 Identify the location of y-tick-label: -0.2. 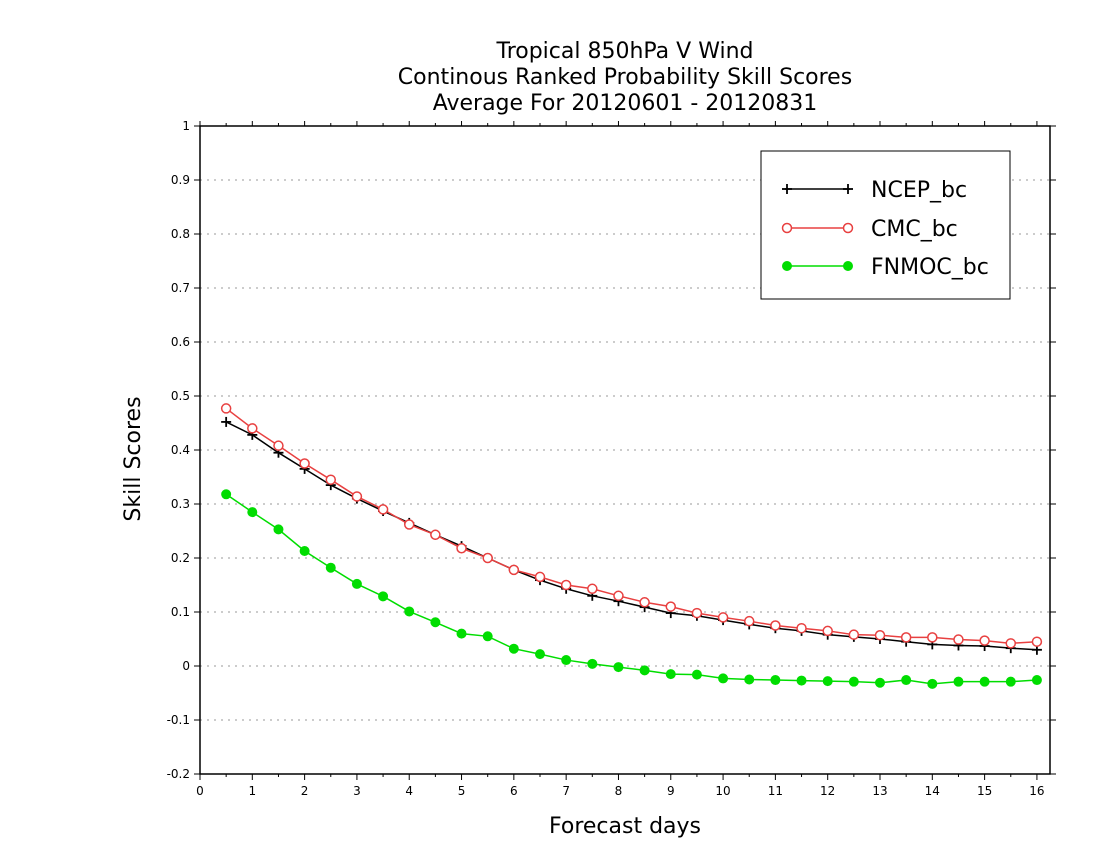
(178, 774).